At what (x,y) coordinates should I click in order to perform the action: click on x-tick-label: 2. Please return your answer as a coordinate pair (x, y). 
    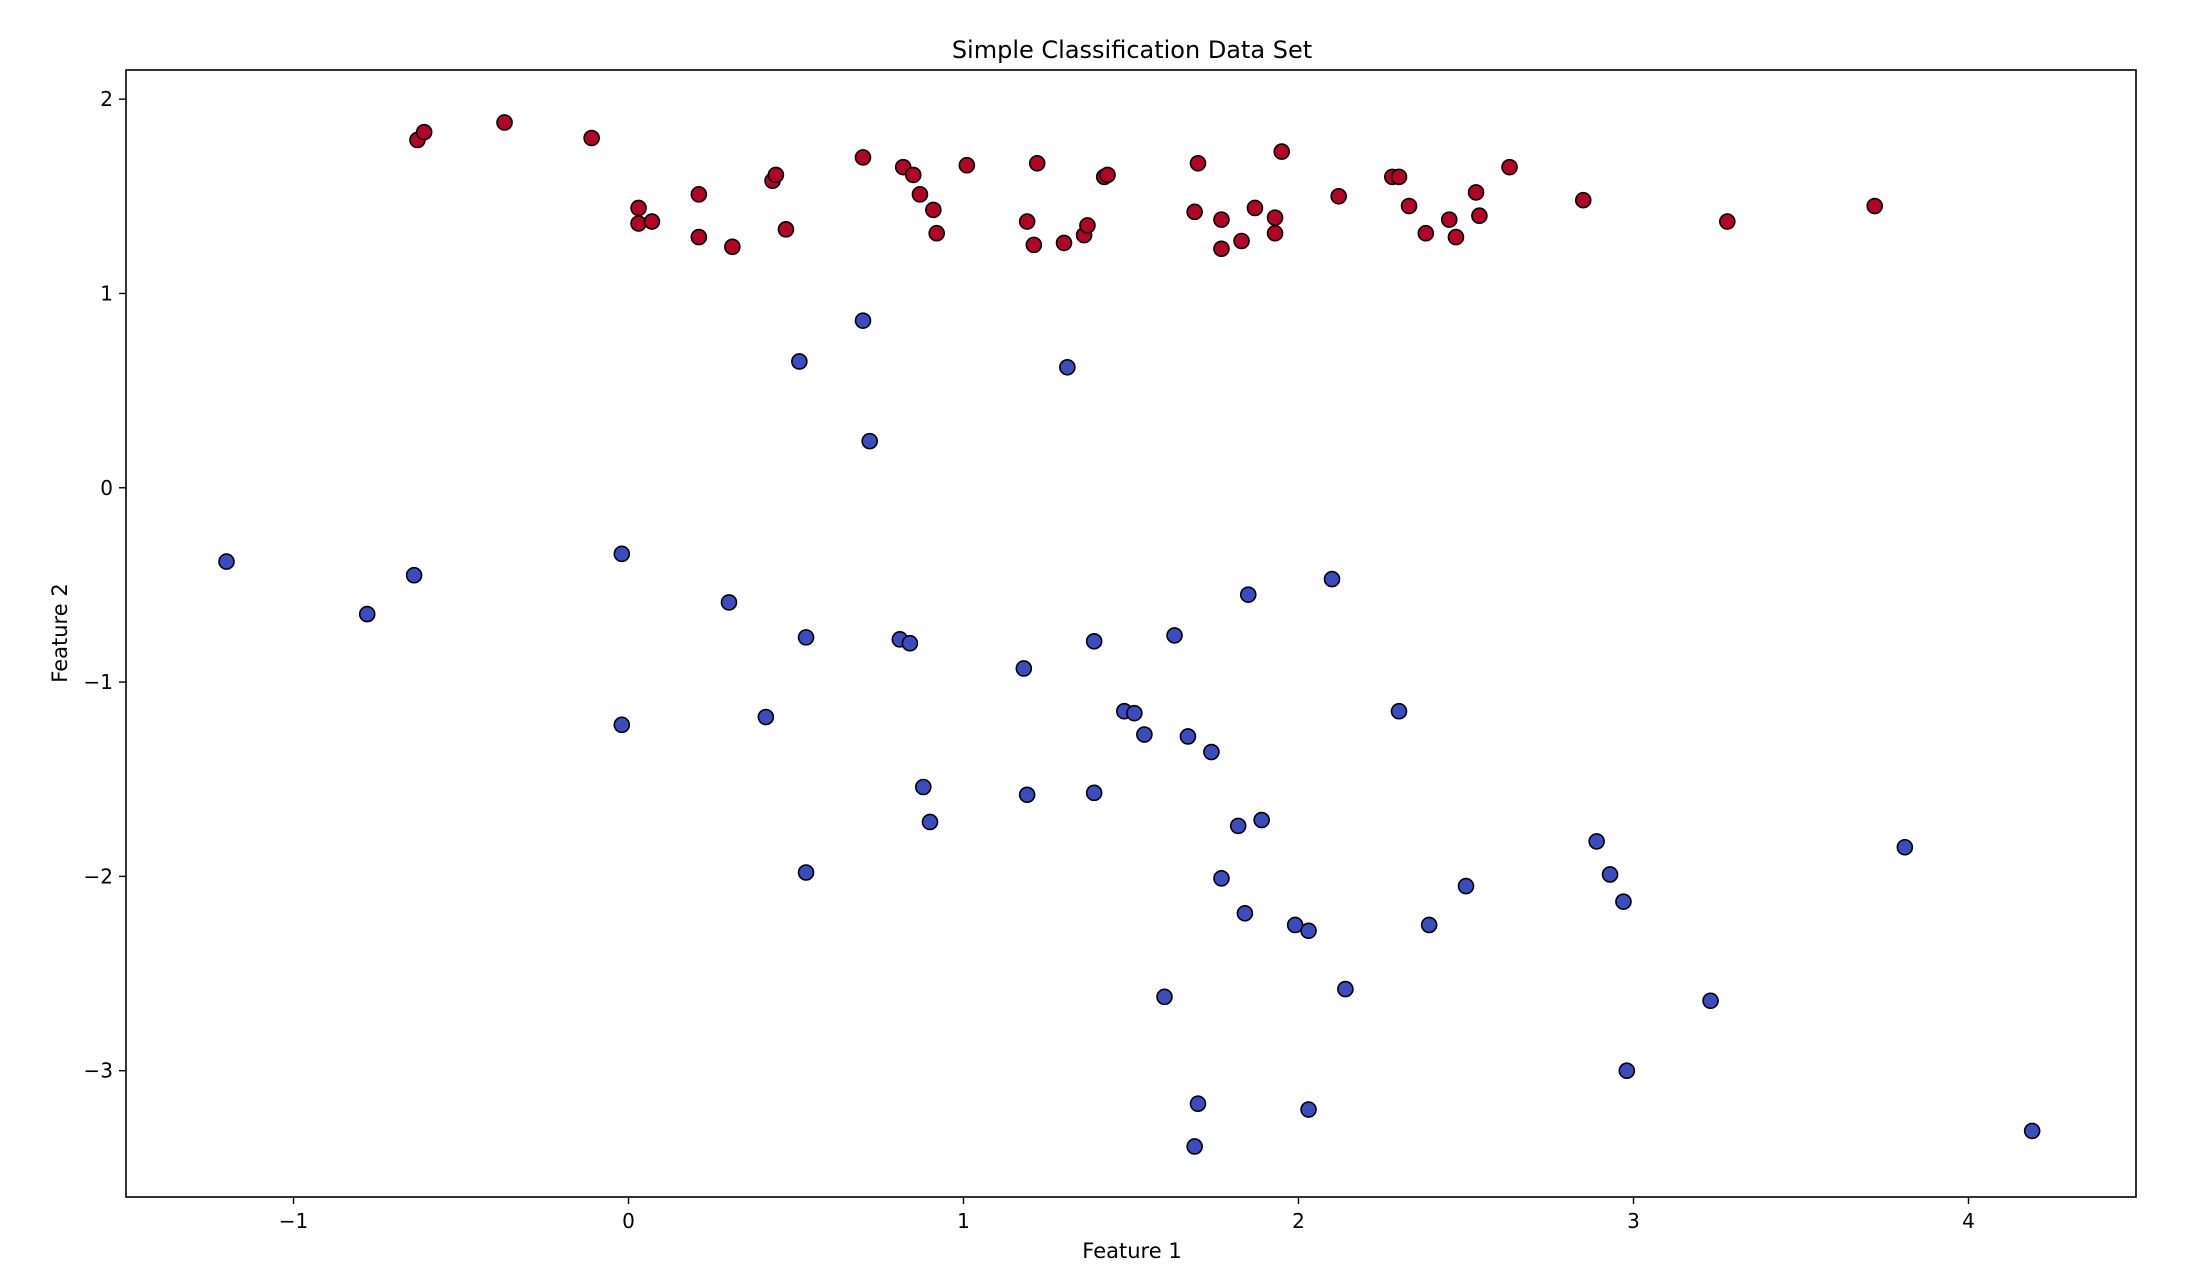
    Looking at the image, I should click on (1298, 1221).